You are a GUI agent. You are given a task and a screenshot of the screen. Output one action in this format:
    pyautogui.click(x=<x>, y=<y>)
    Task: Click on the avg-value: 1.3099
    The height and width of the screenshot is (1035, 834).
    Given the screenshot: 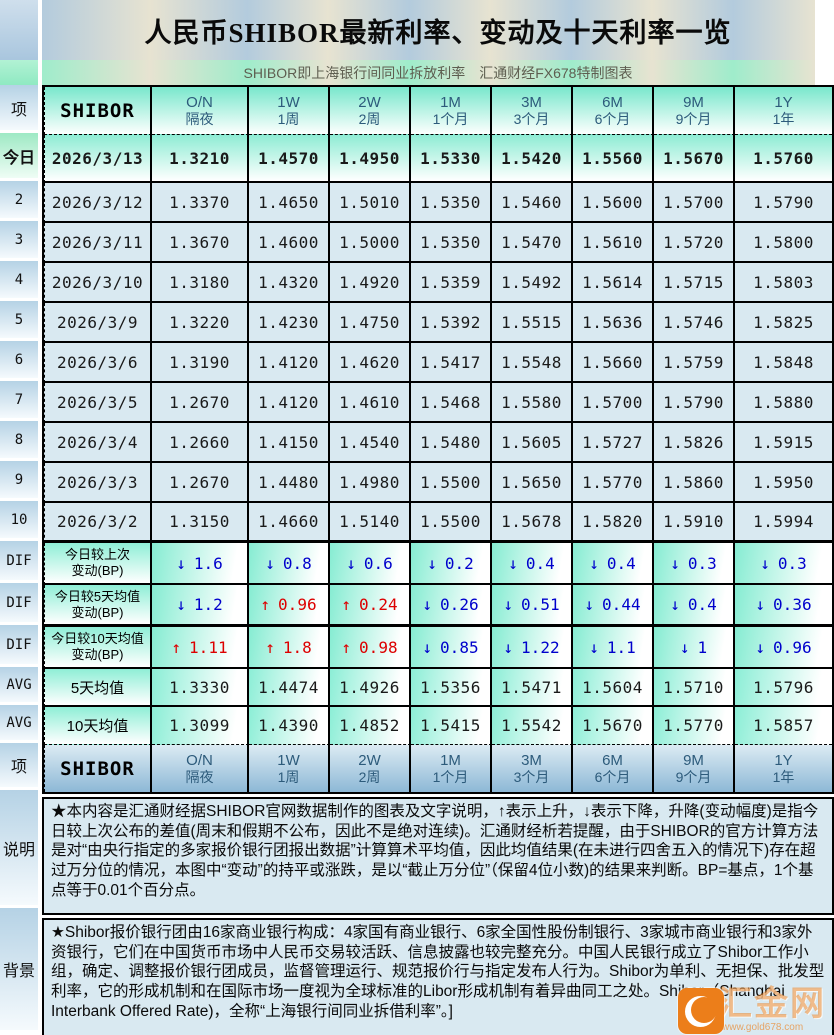 What is the action you would take?
    pyautogui.click(x=199, y=725)
    